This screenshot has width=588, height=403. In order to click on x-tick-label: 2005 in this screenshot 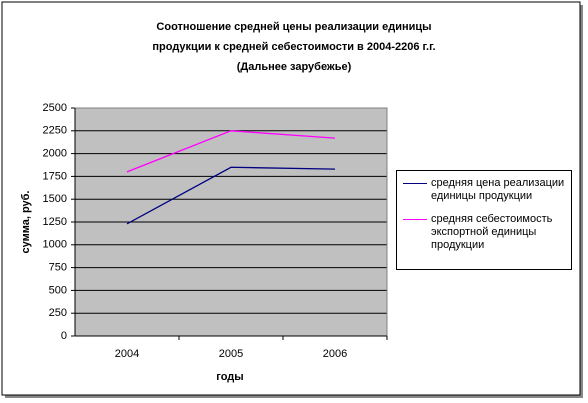, I will do `click(231, 354)`.